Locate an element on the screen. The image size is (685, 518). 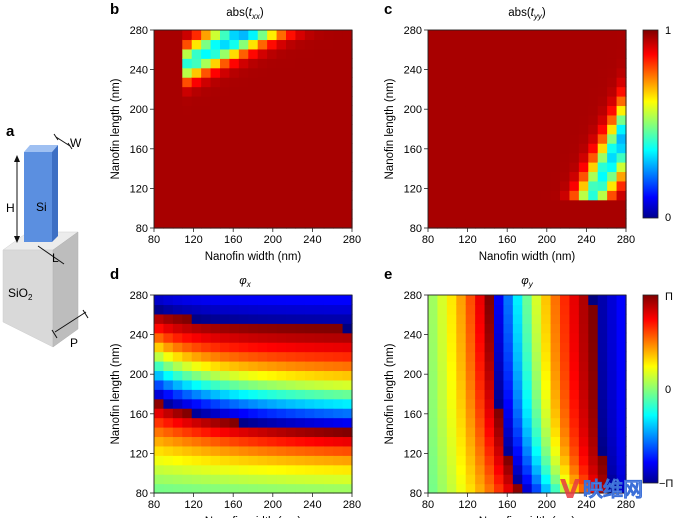
y-tick-label: 160 is located at coordinates (413, 150).